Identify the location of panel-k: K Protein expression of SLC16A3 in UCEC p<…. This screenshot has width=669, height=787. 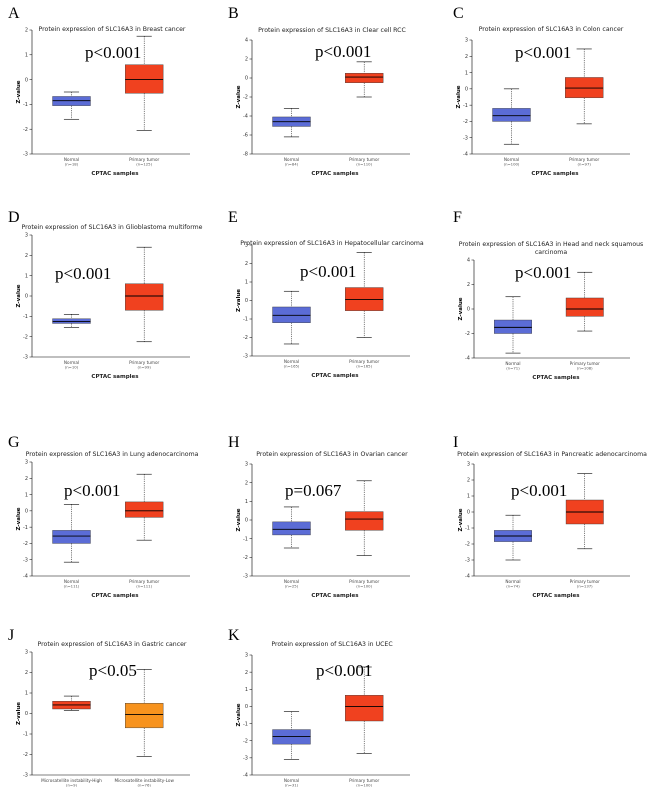
(319, 707).